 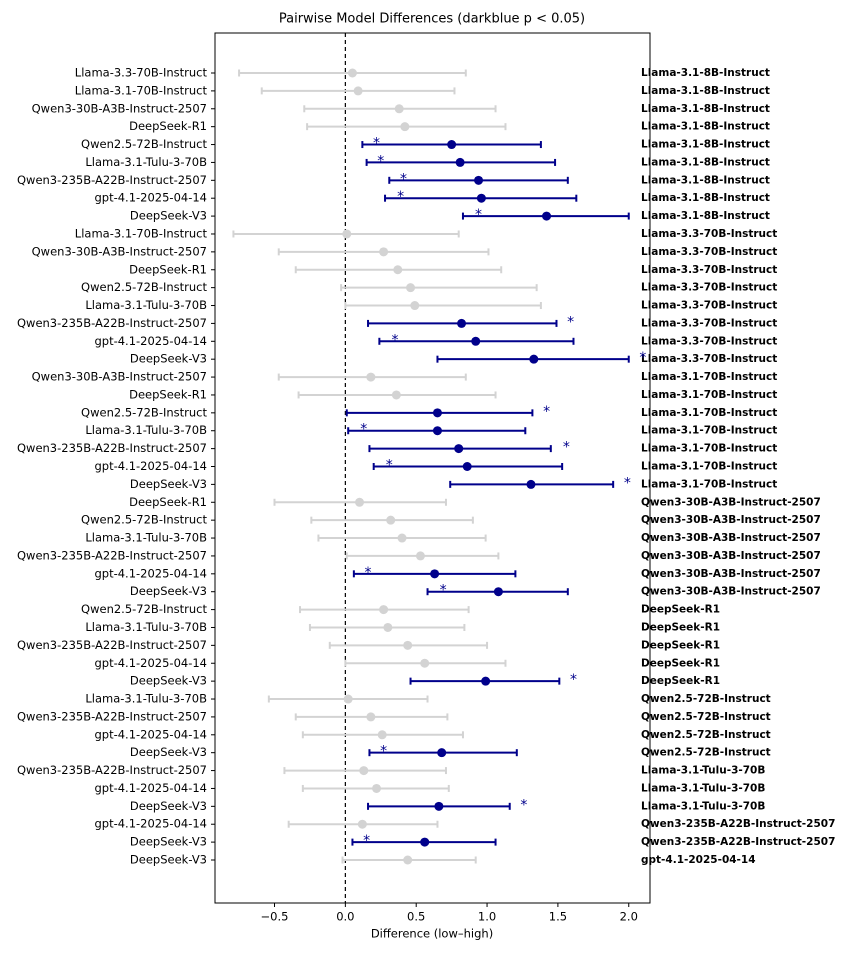 What do you see at coordinates (558, 917) in the screenshot?
I see `x-tick-label: 1.5` at bounding box center [558, 917].